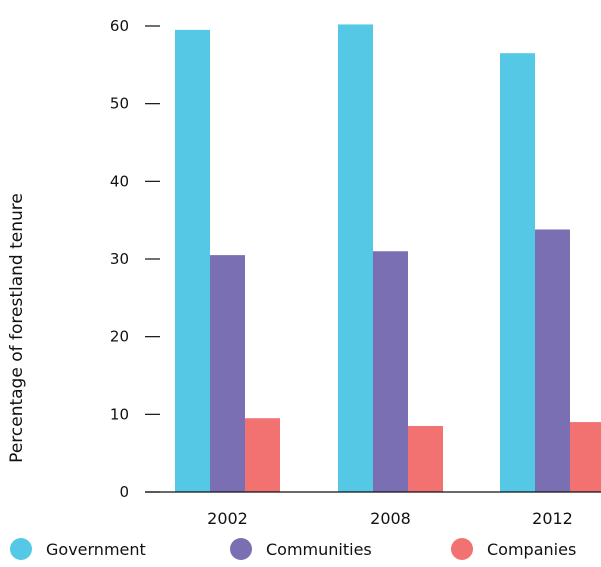  I want to click on y-tick-label: 20, so click(119, 337).